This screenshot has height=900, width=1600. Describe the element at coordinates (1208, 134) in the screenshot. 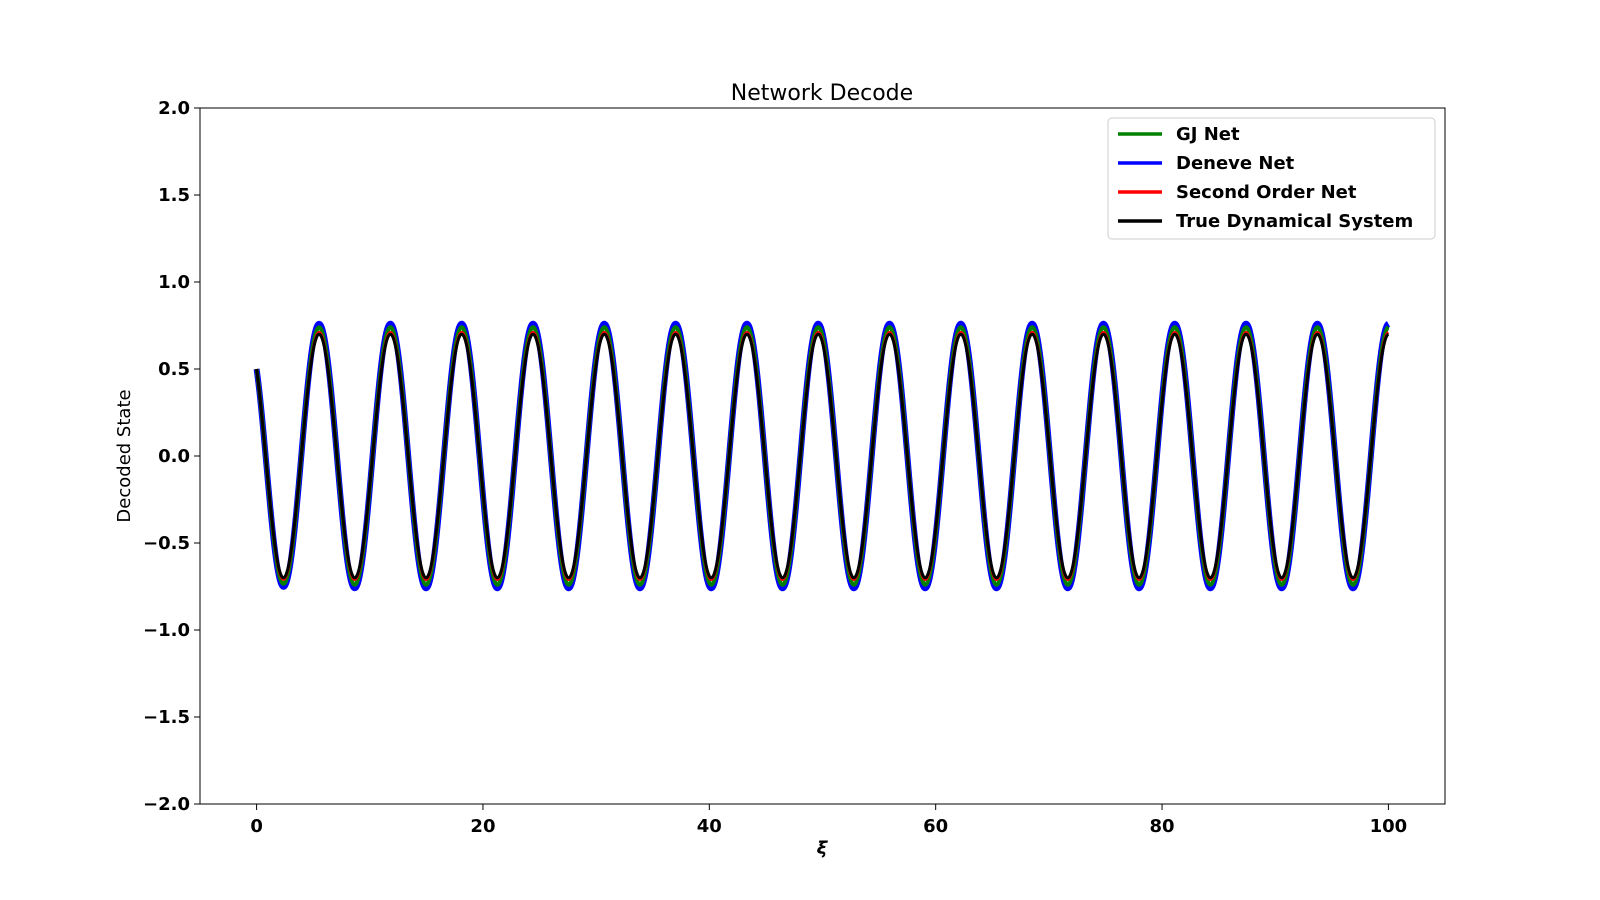

I see `legend-label-0: GJ Net` at that location.